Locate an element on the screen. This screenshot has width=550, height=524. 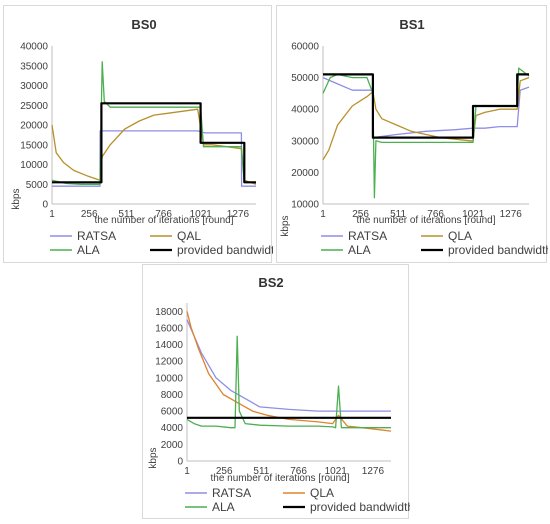
y-tick-label: 50000 is located at coordinates (305, 78).